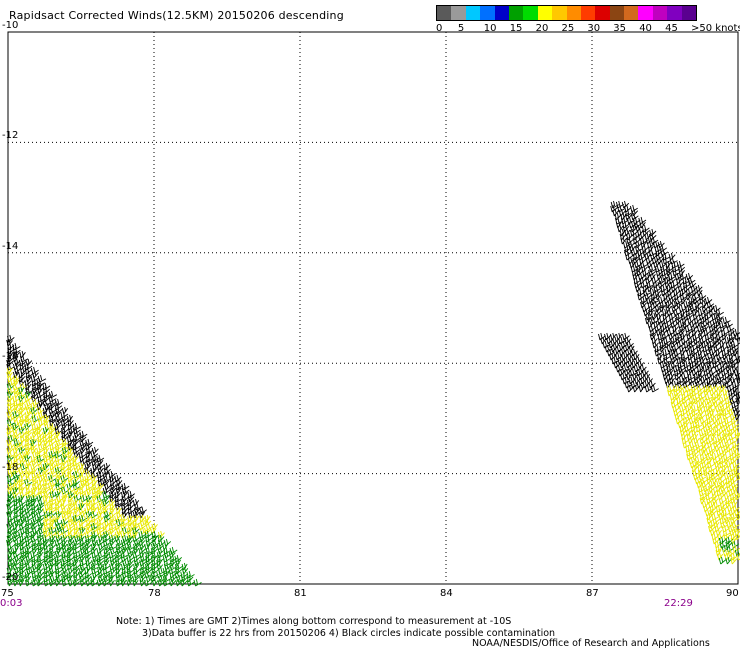 The image size is (740, 650). What do you see at coordinates (10, 357) in the screenshot?
I see `y-tick-label: -16` at bounding box center [10, 357].